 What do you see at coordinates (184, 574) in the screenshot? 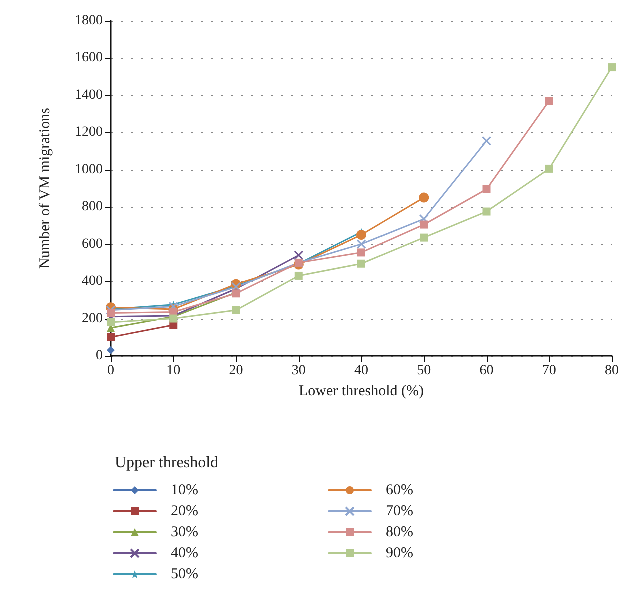
I see `legend-label: 50%` at bounding box center [184, 574].